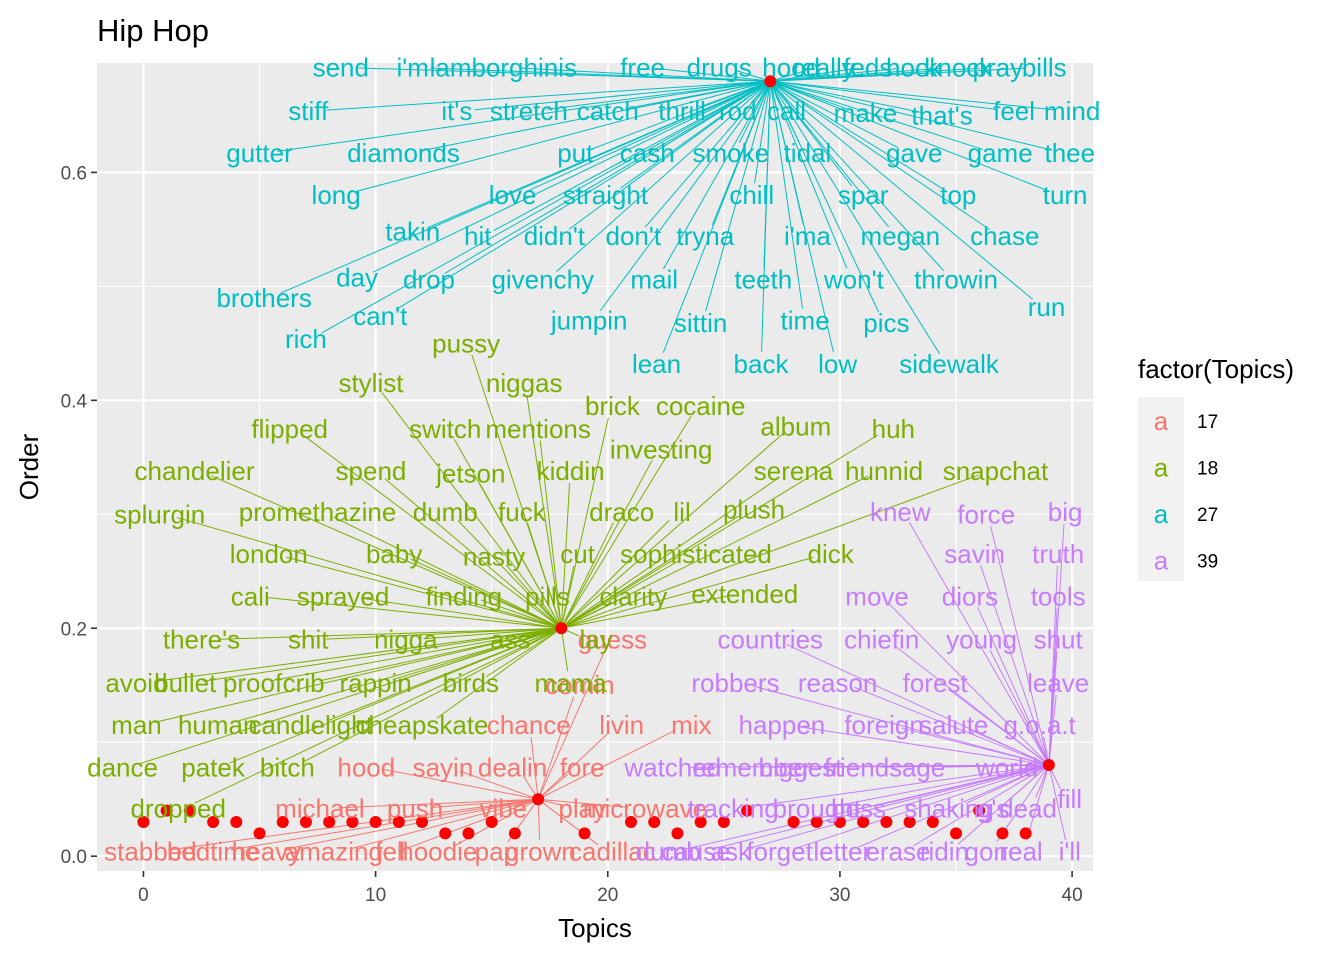 The height and width of the screenshot is (965, 1344). I want to click on legend-key-glyph: a, so click(1161, 421).